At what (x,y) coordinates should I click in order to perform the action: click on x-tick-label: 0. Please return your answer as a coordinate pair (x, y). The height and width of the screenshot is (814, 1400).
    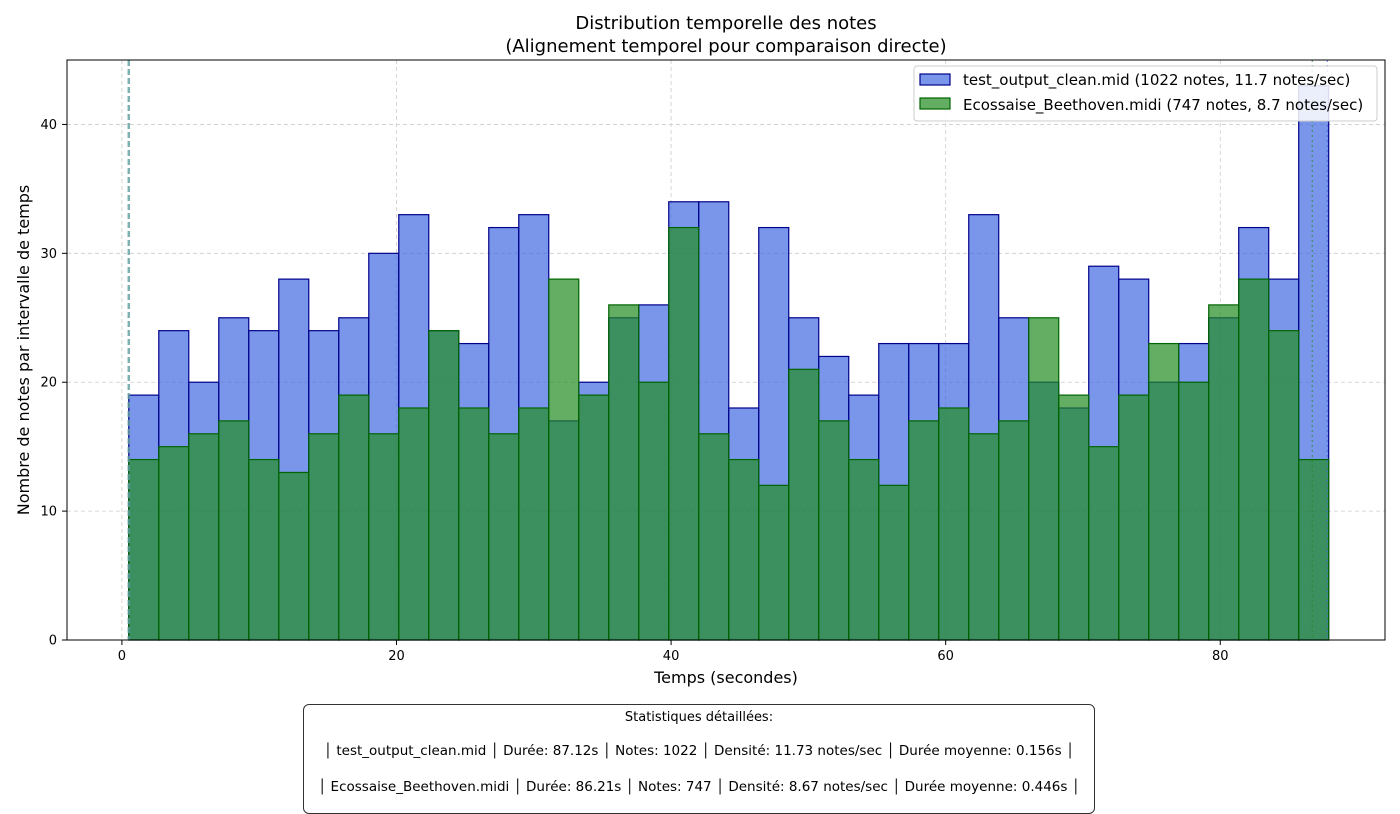
    Looking at the image, I should click on (122, 656).